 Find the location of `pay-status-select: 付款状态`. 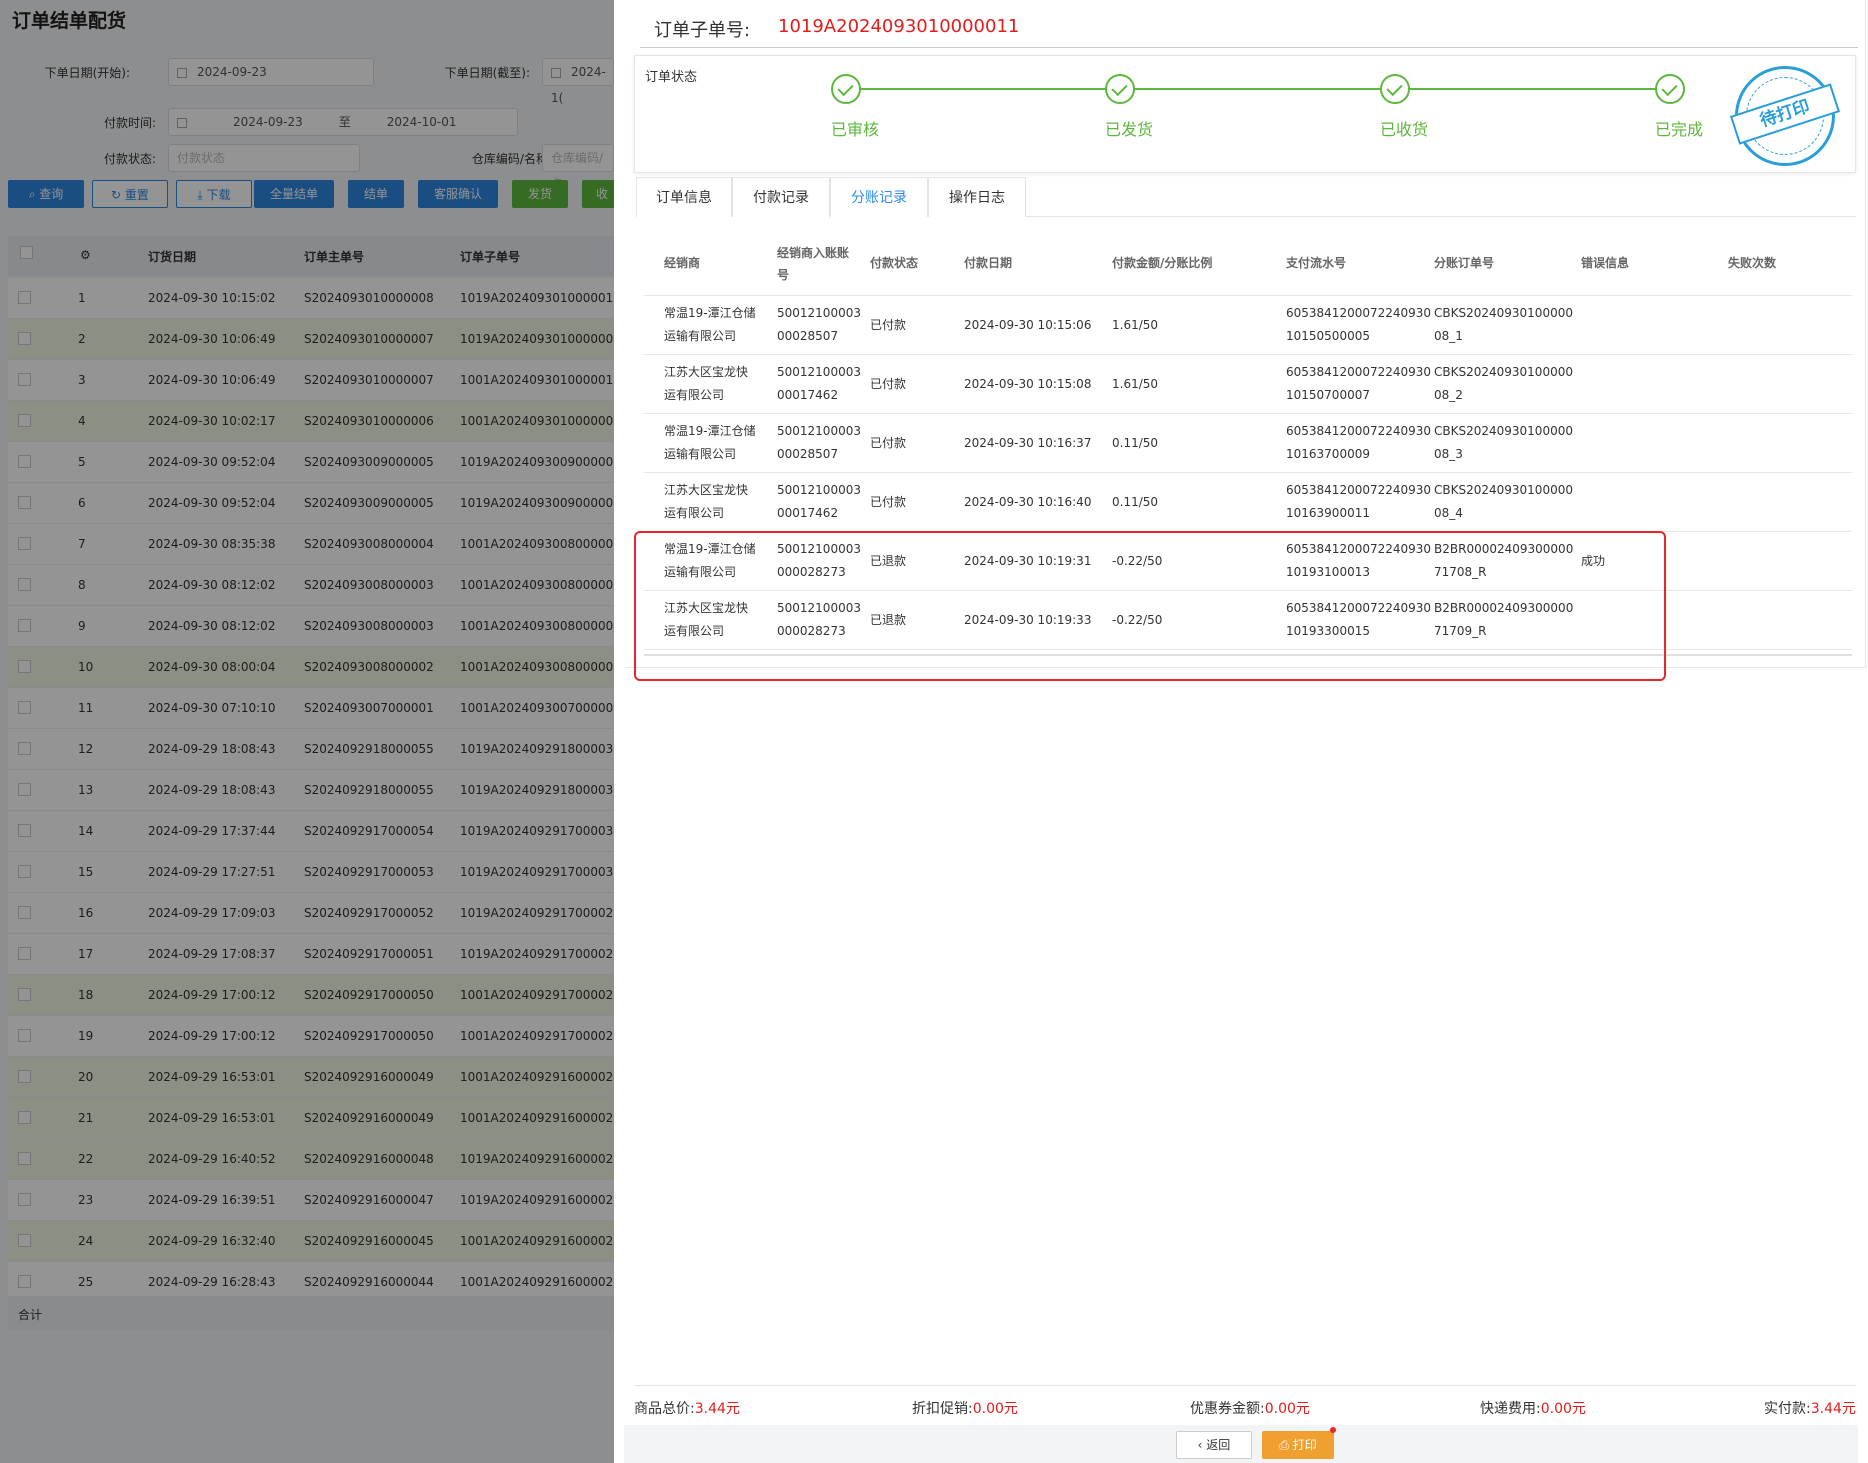

pay-status-select: 付款状态 is located at coordinates (264, 158).